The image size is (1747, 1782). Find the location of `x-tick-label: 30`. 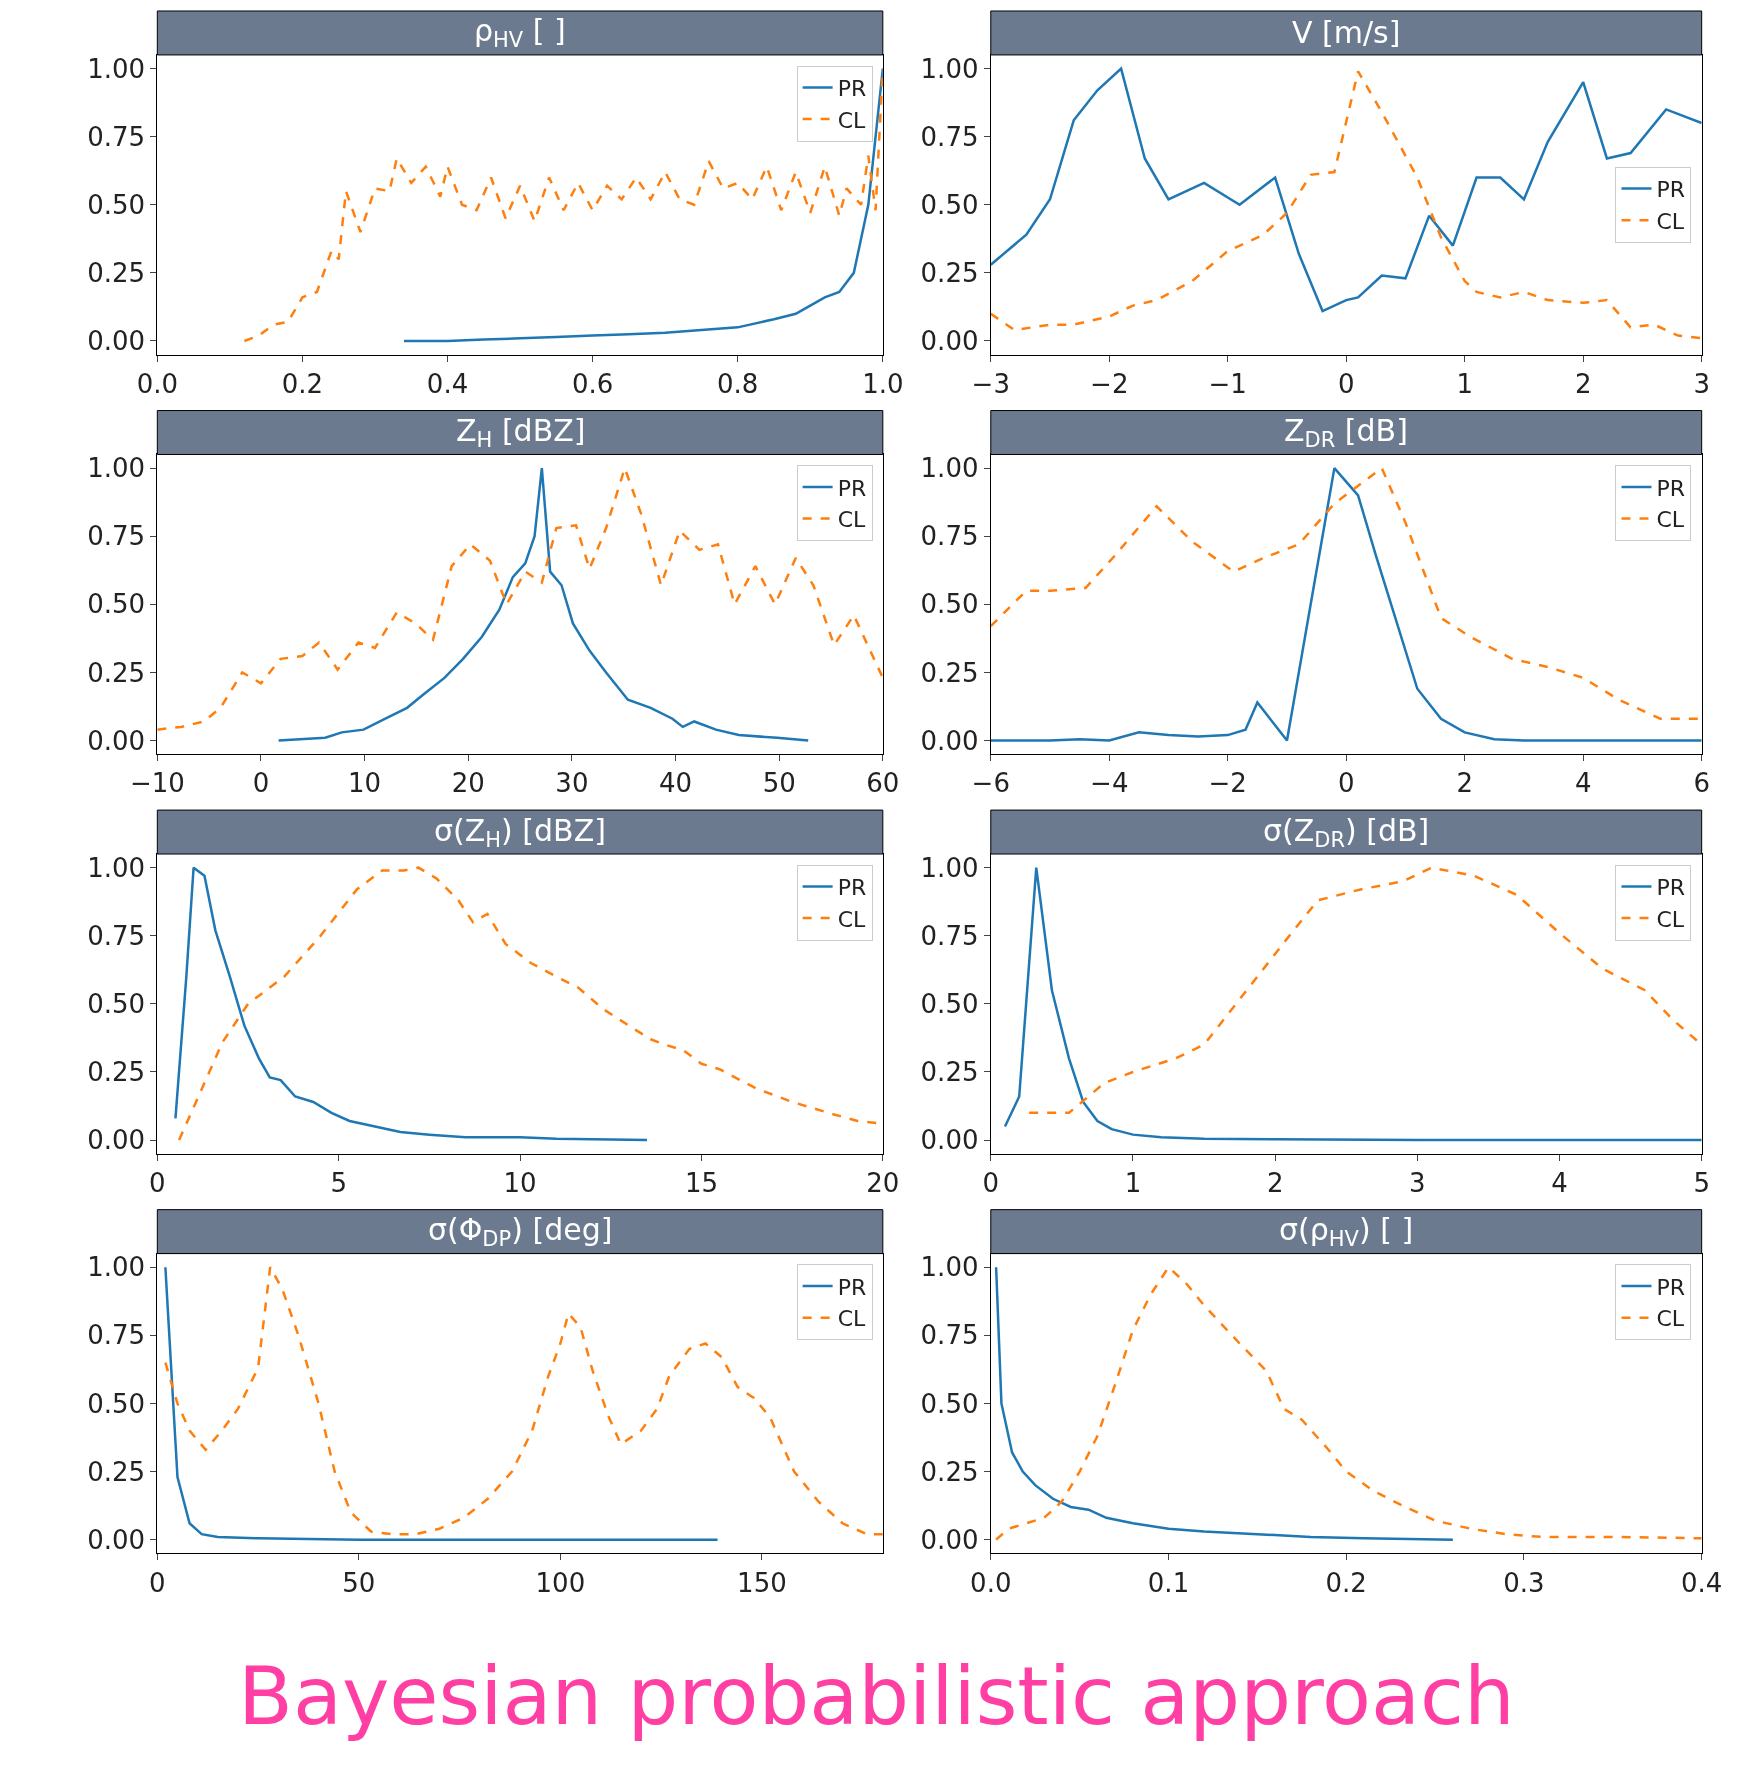

x-tick-label: 30 is located at coordinates (572, 783).